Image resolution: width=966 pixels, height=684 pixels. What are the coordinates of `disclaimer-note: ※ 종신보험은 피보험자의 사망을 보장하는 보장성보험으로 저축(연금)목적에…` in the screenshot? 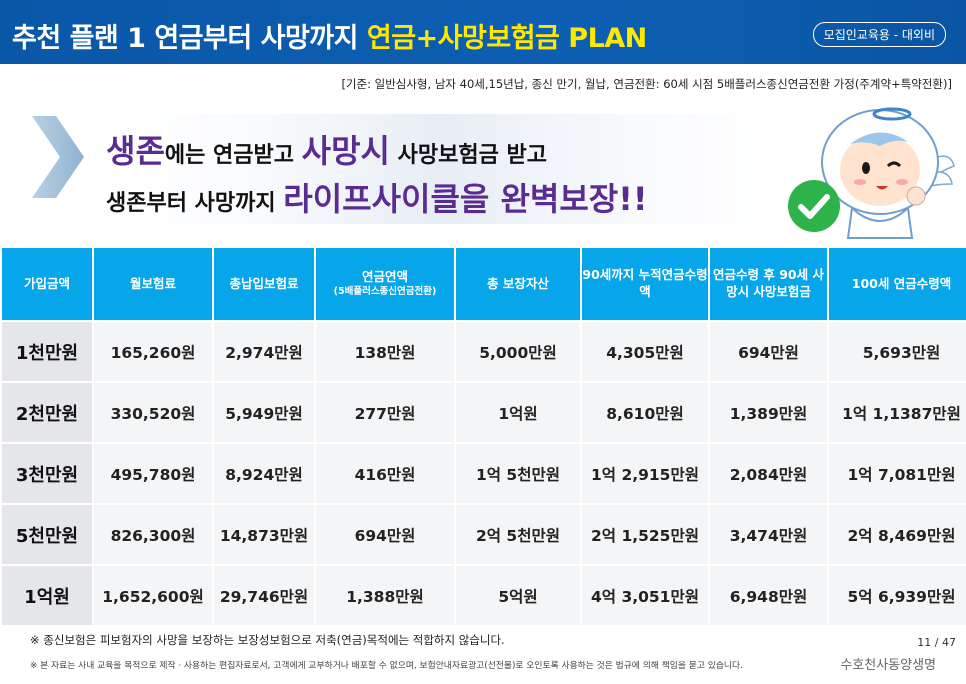 It's located at (267, 640).